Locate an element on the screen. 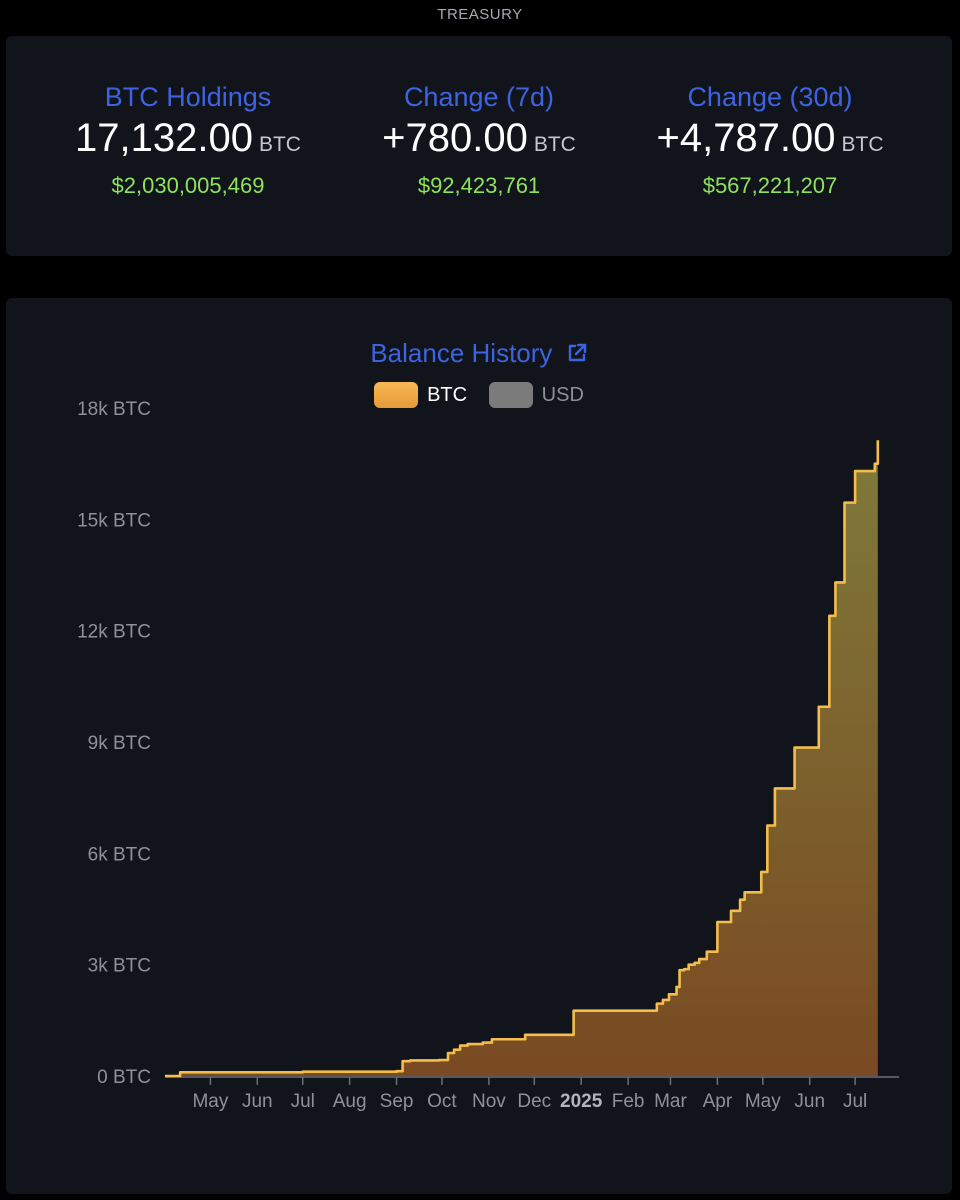 This screenshot has height=1200, width=960. stat-title: Change (7d) is located at coordinates (479, 97).